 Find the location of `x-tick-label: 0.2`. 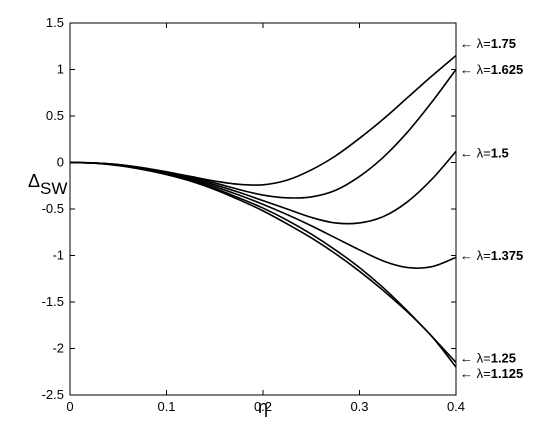

x-tick-label: 0.2 is located at coordinates (263, 406).